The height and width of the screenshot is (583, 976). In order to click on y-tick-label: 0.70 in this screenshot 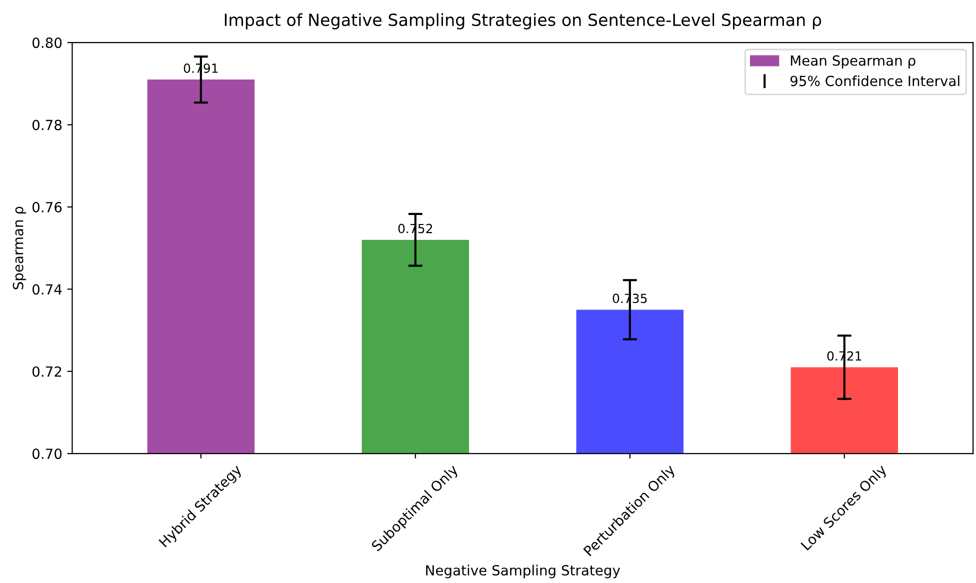, I will do `click(47, 454)`.